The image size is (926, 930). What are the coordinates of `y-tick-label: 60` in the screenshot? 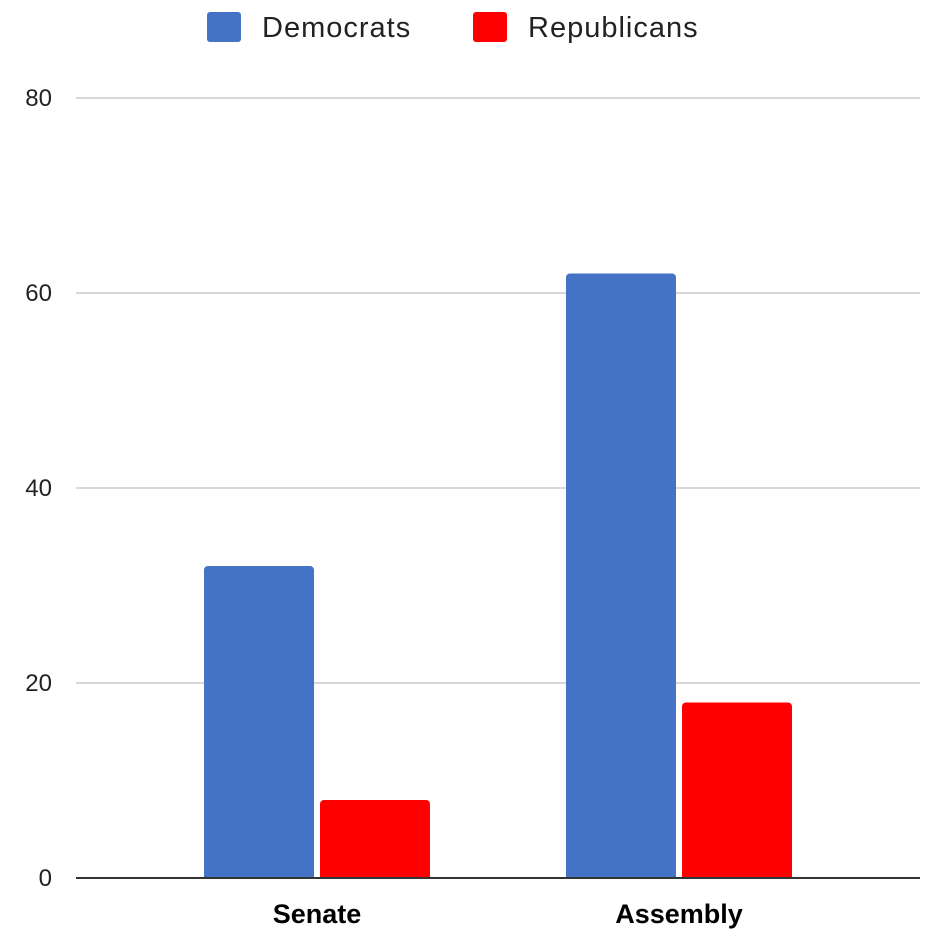 It's located at (38, 293).